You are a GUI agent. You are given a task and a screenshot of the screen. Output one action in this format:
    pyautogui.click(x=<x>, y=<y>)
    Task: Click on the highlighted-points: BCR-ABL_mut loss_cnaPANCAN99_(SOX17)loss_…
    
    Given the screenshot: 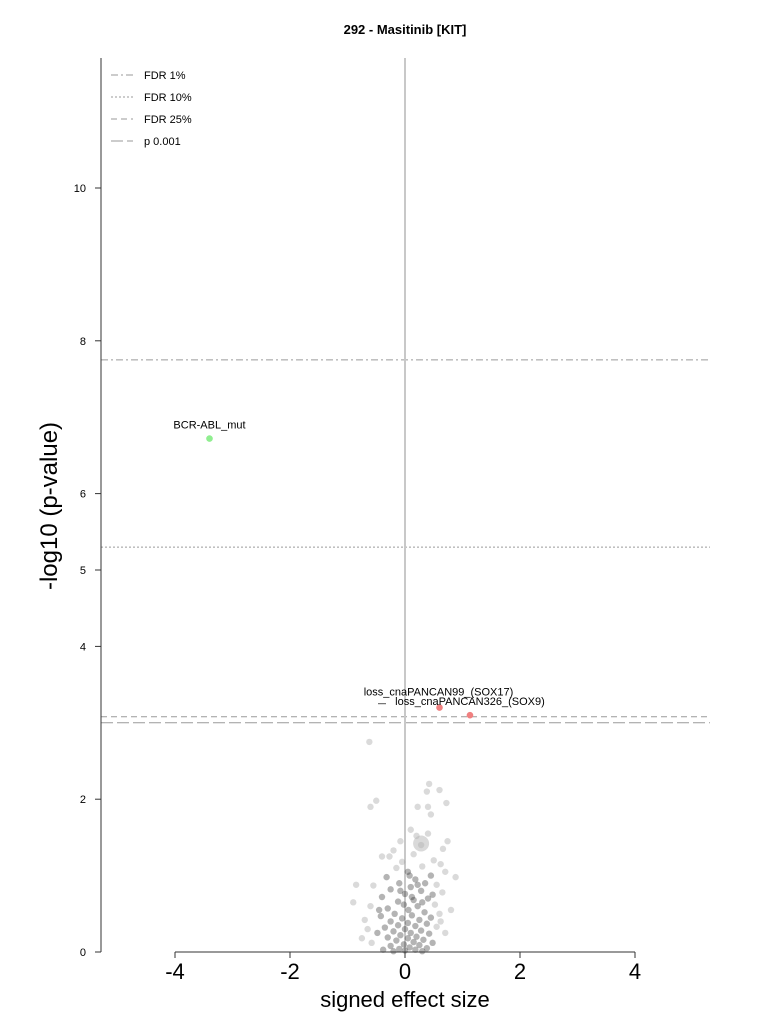 What is the action you would take?
    pyautogui.click(x=359, y=569)
    